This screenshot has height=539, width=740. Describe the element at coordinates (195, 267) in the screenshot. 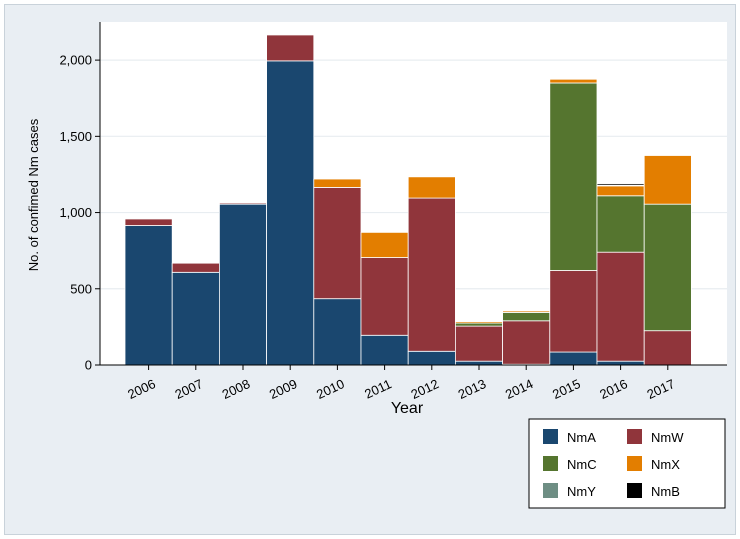

I see `bar-segment-nmw-2007` at that location.